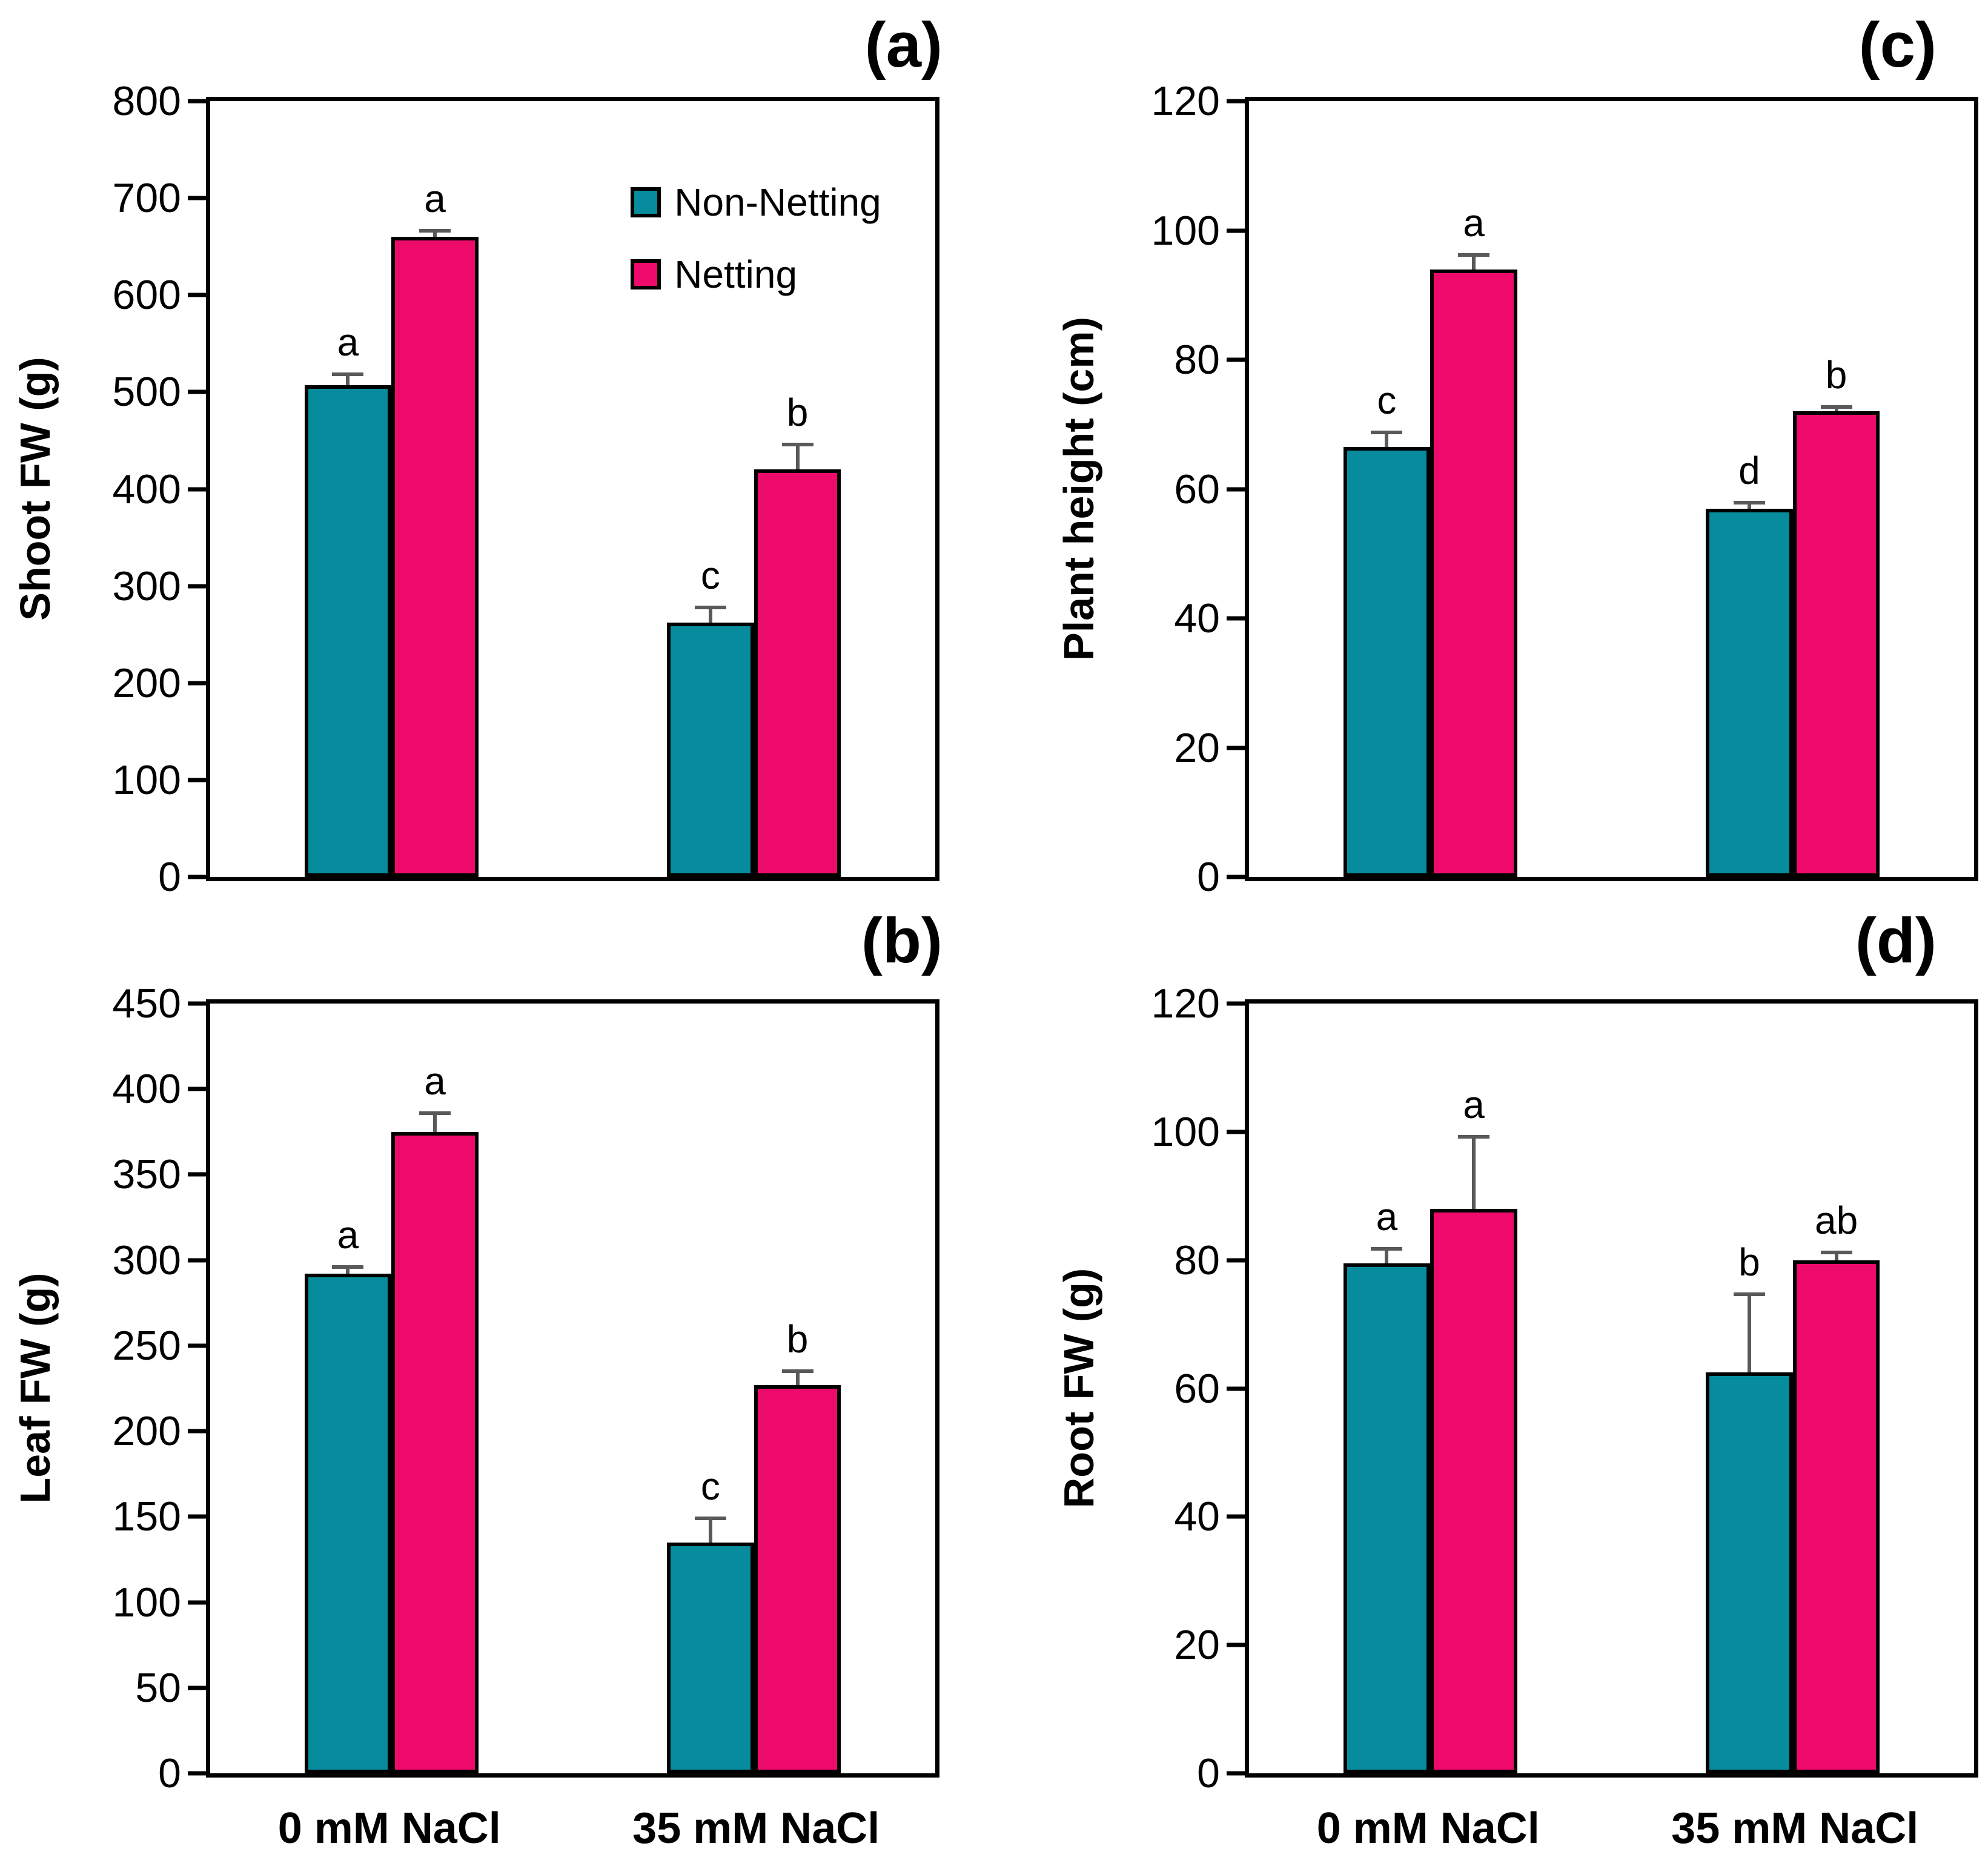 The image size is (1988, 1869). I want to click on legend-swatch-non-netting, so click(646, 202).